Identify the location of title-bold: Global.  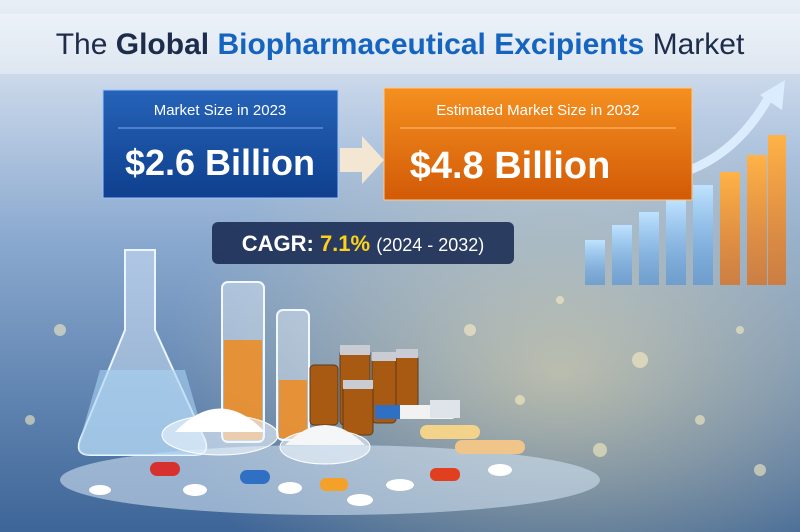
(162, 44).